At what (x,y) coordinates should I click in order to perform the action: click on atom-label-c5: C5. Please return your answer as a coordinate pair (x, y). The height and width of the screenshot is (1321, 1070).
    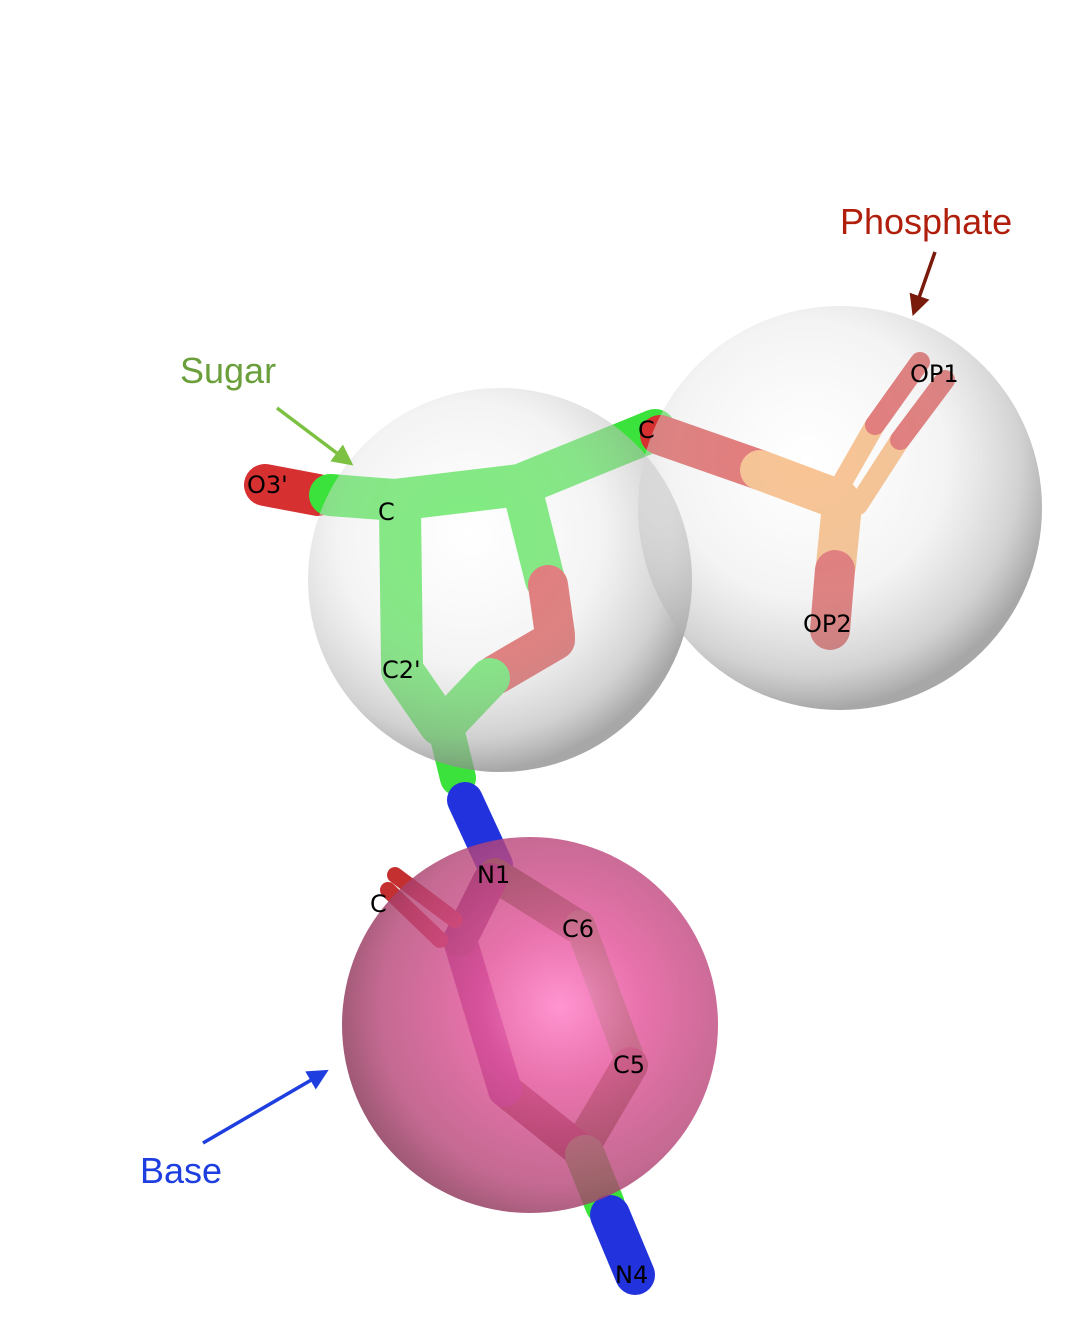
    Looking at the image, I should click on (629, 1065).